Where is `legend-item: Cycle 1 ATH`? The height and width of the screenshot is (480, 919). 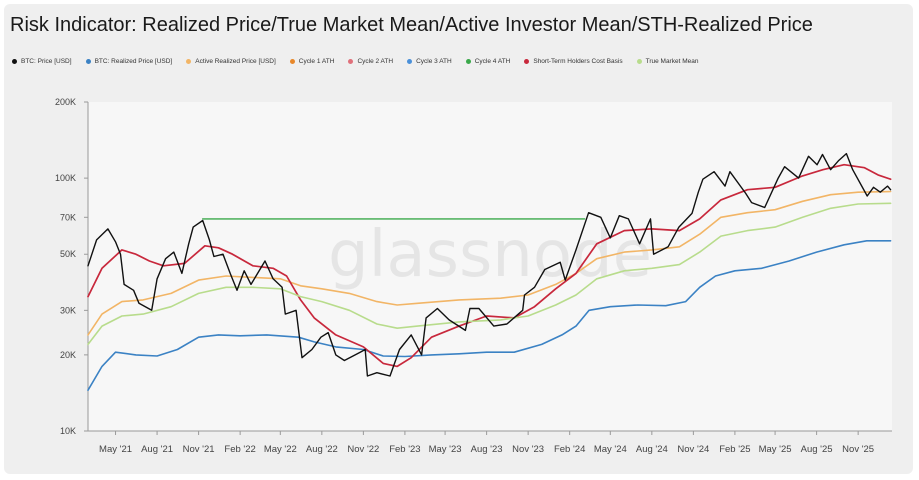
legend-item: Cycle 1 ATH is located at coordinates (312, 61).